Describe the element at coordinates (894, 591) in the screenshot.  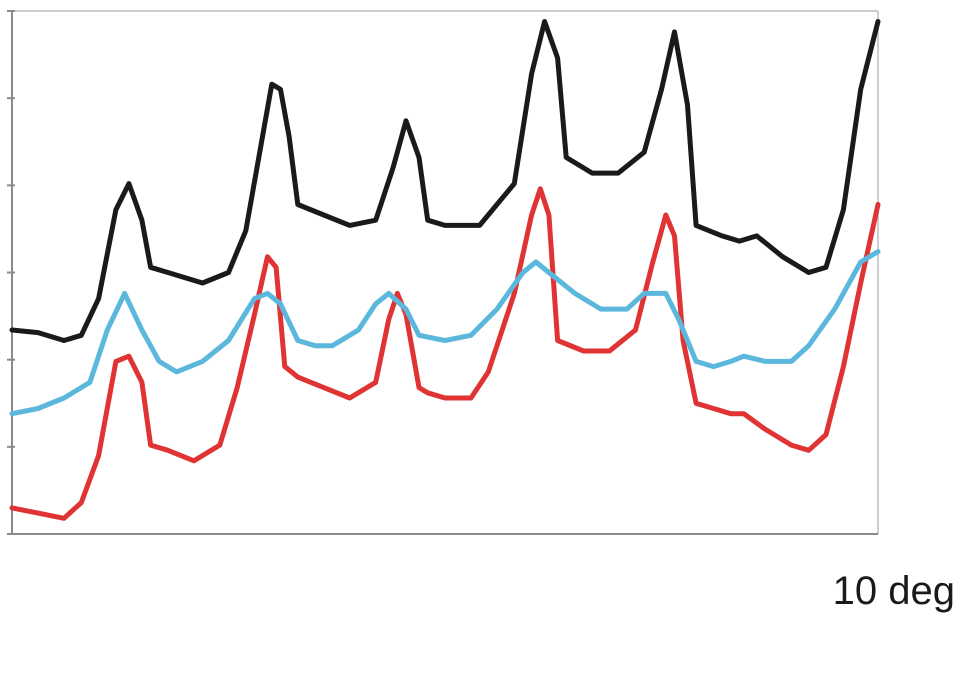
I see `scale-label: 10 deg` at that location.